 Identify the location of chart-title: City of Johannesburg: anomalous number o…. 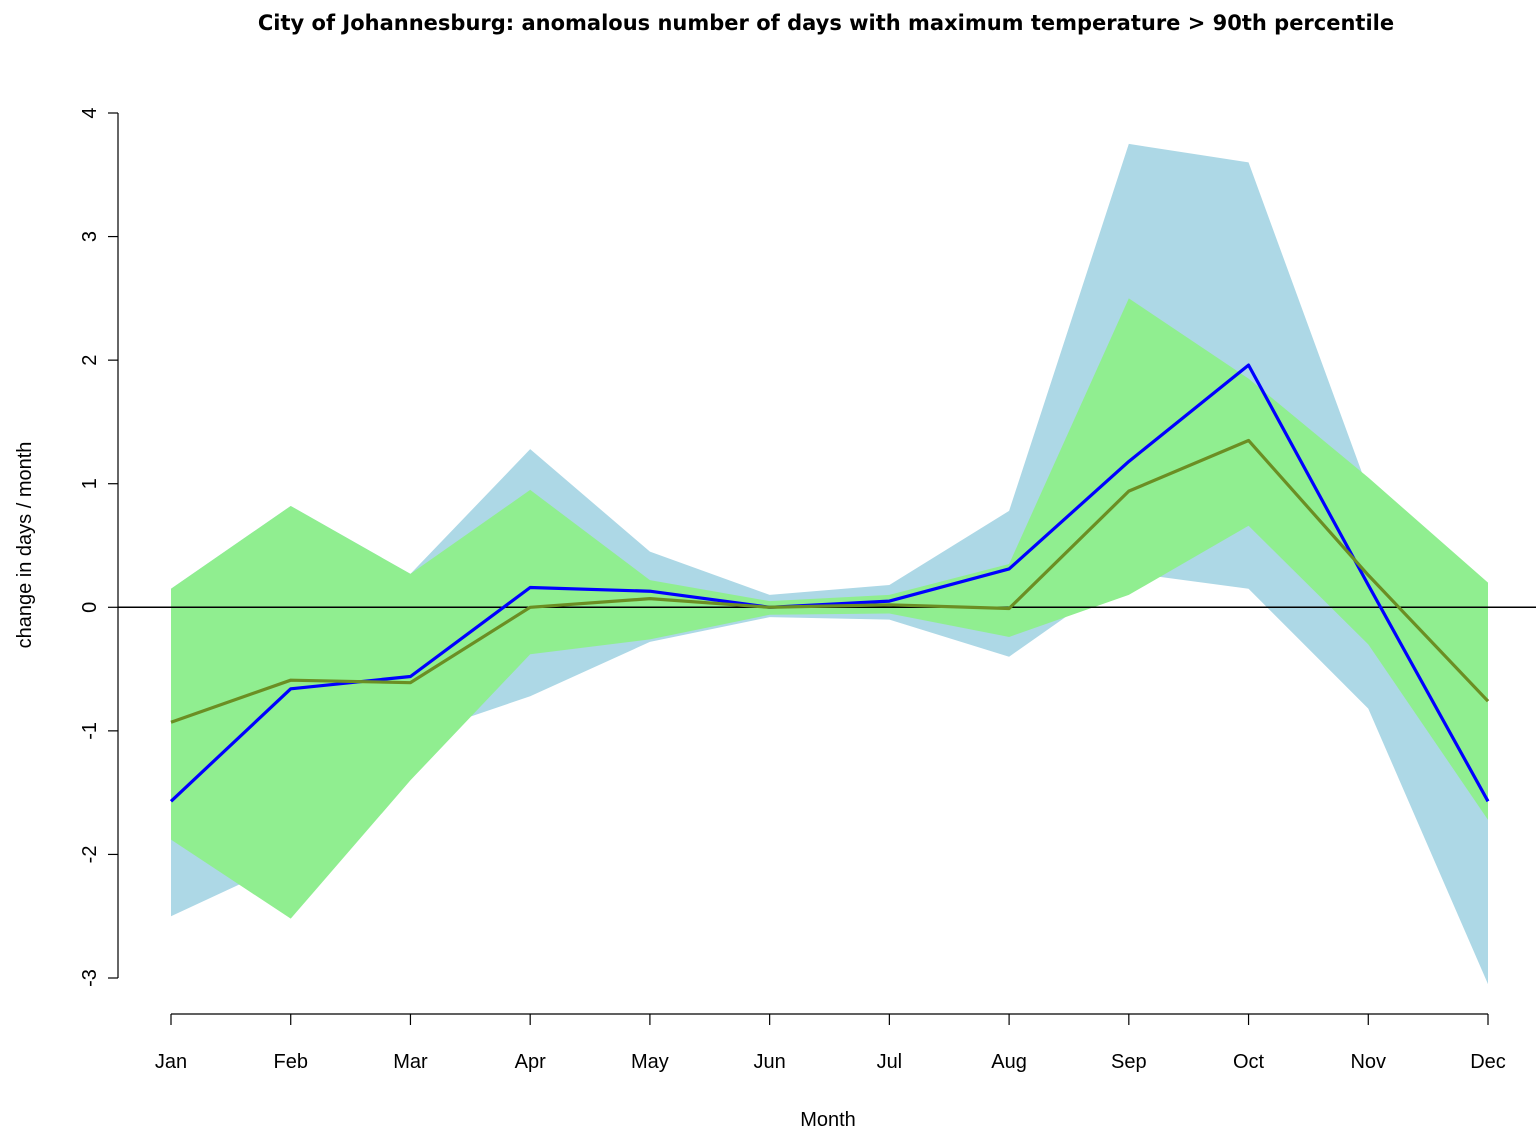
(826, 23).